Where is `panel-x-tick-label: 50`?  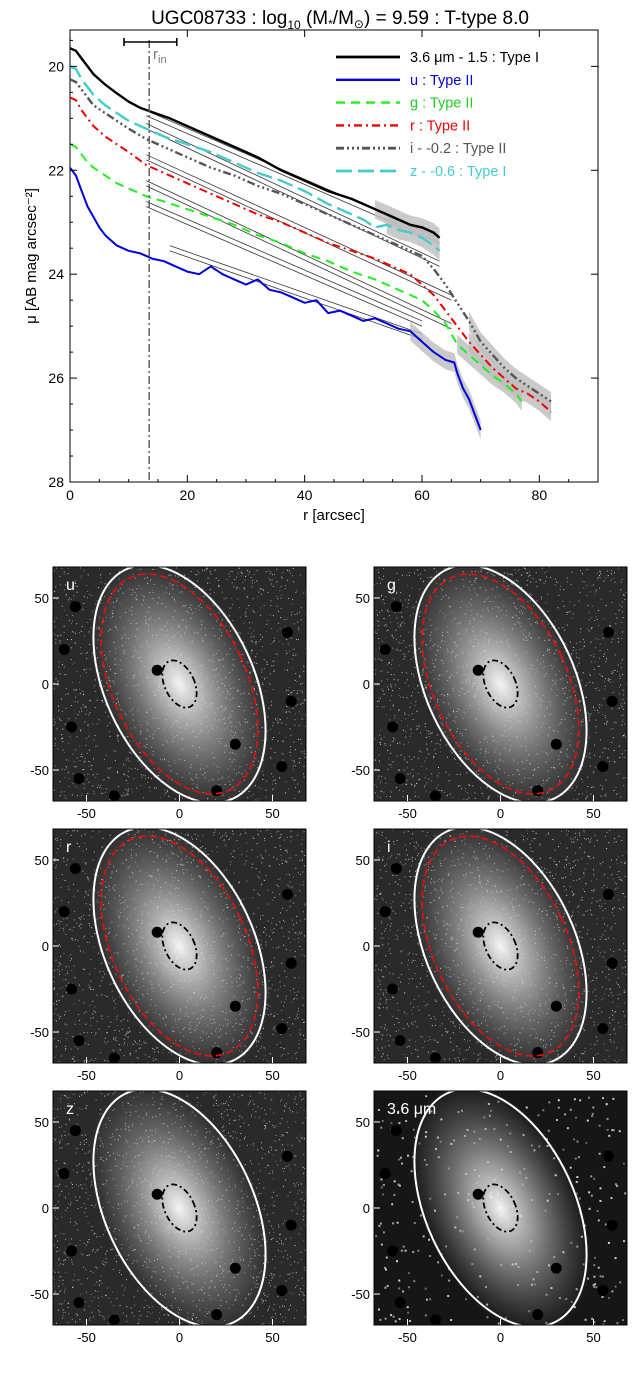 panel-x-tick-label: 50 is located at coordinates (593, 813).